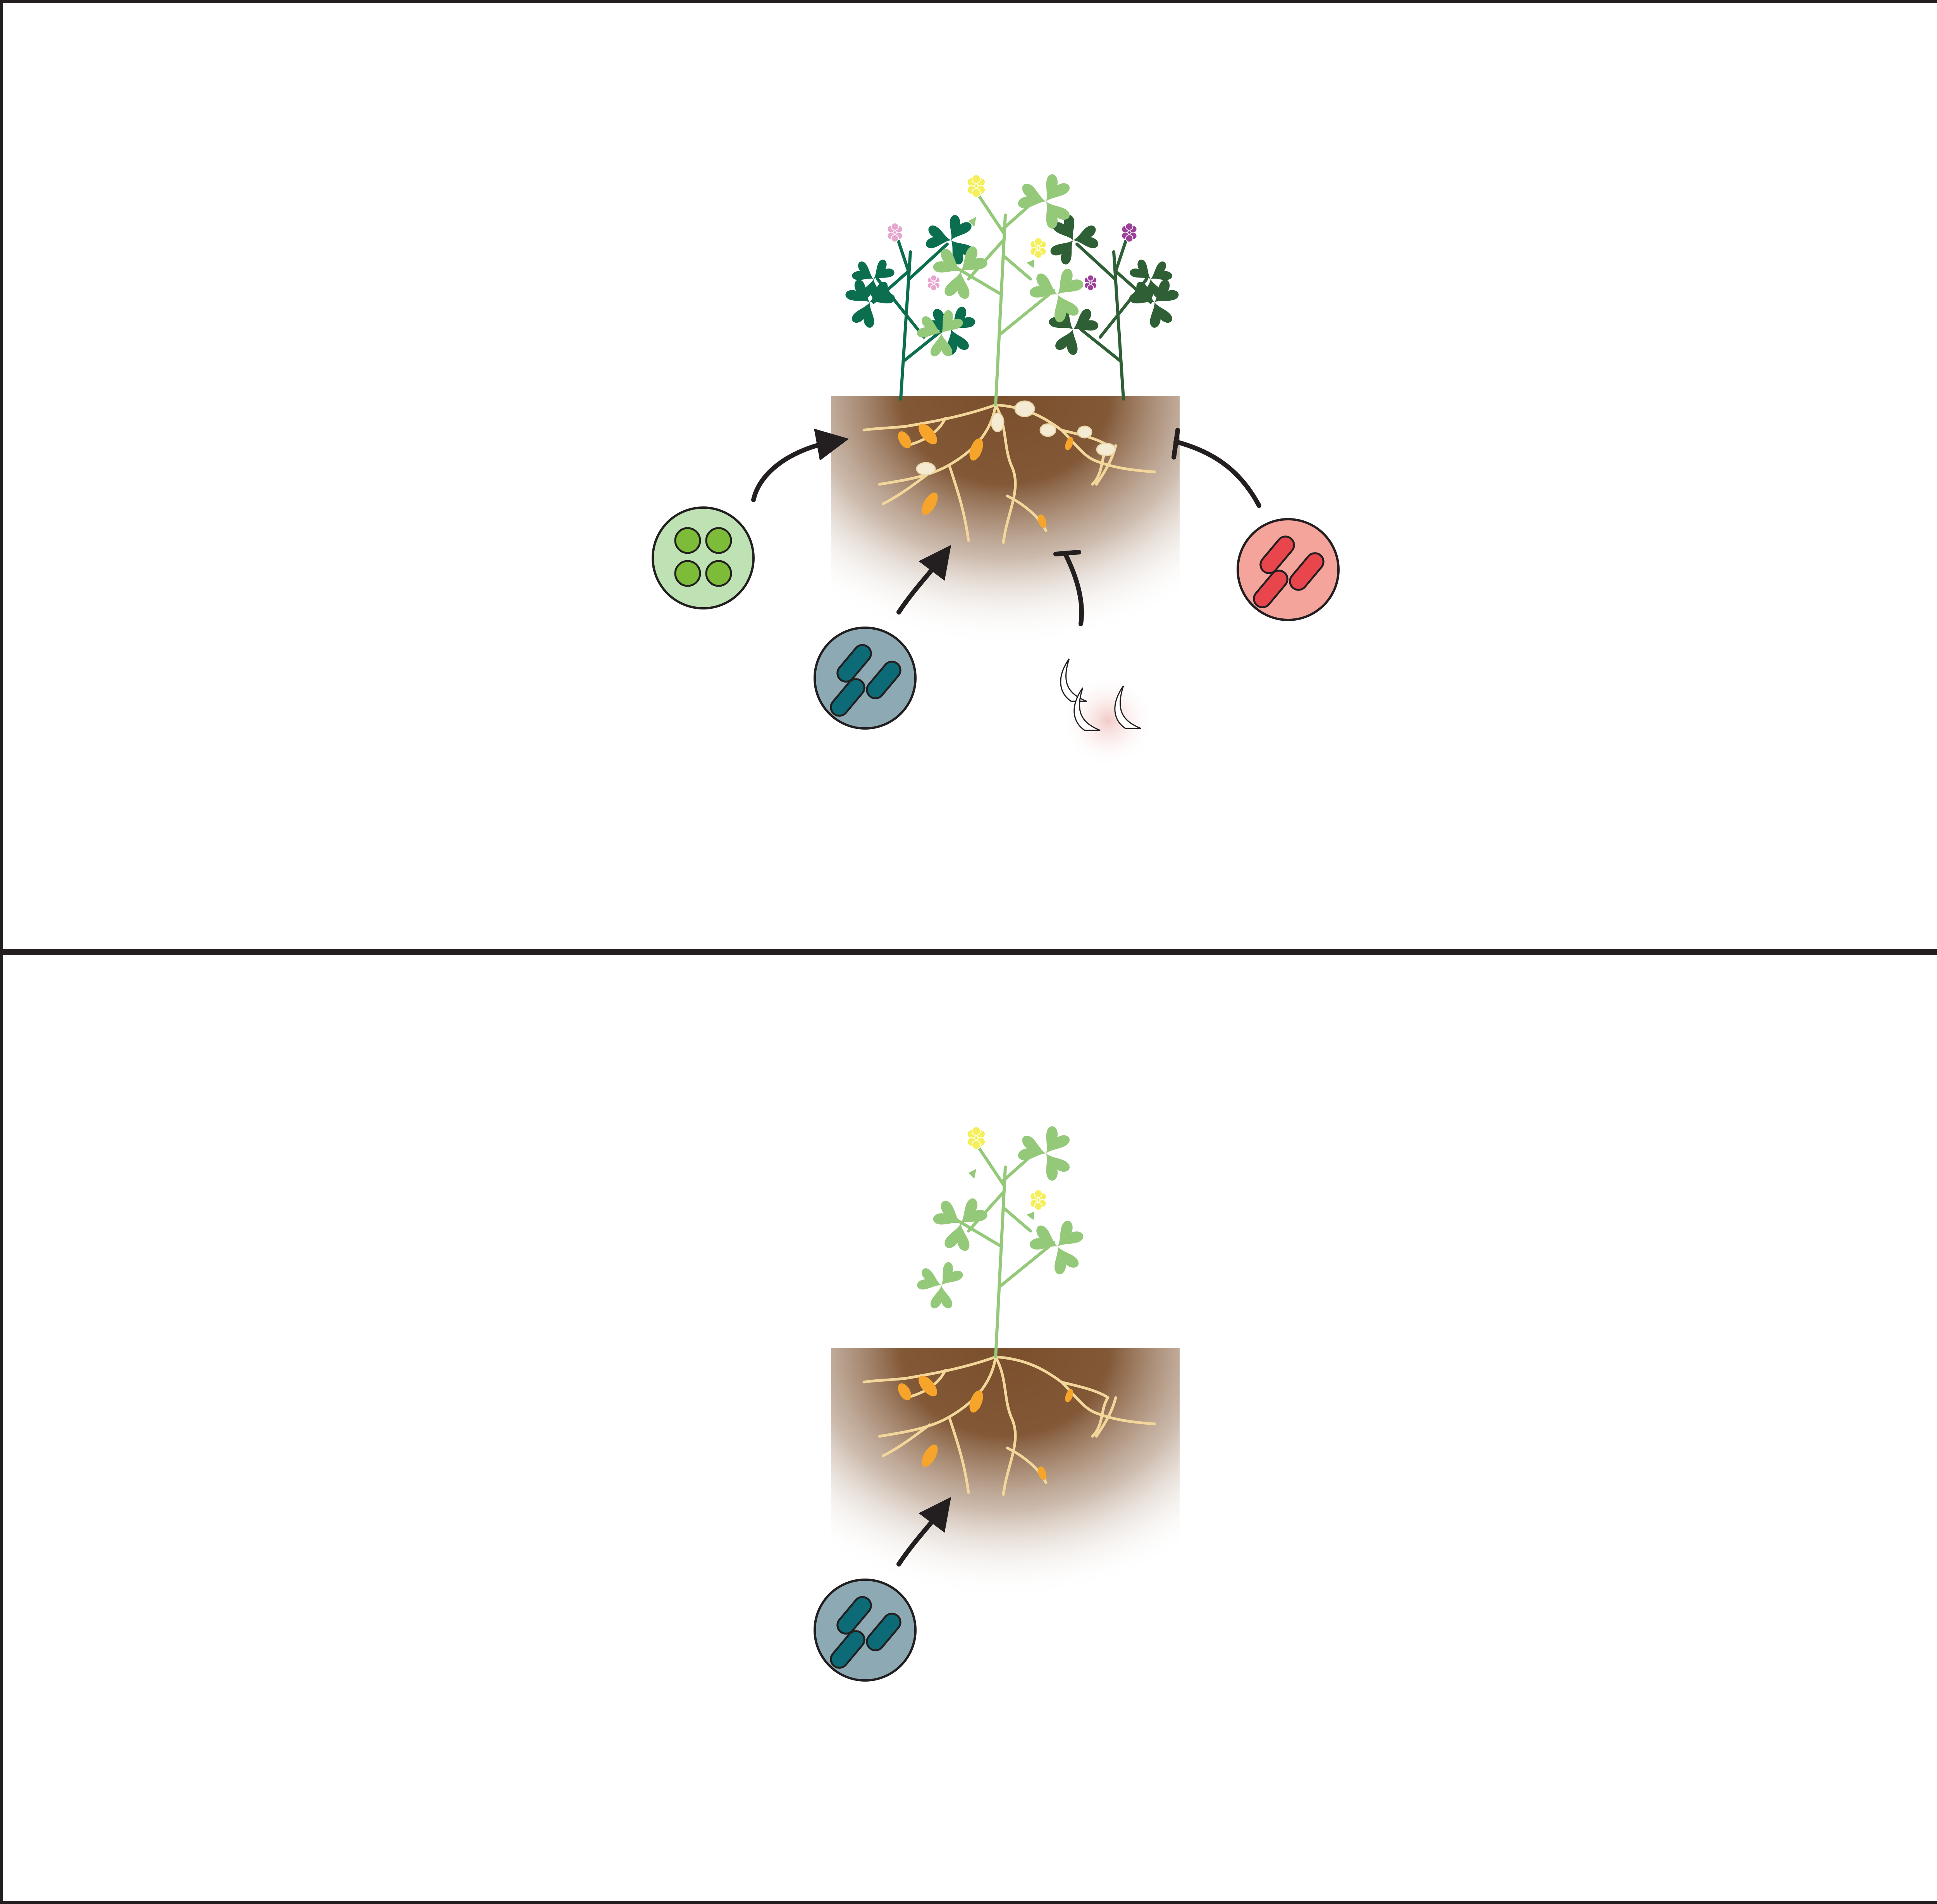  Describe the element at coordinates (1069, 588) in the screenshot. I see `inhibit-arrow-nematode` at that location.